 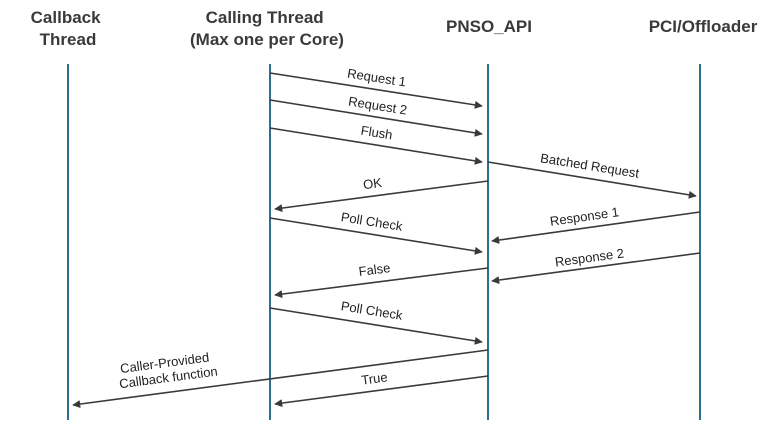 What do you see at coordinates (374, 378) in the screenshot?
I see `message-true-label: True` at bounding box center [374, 378].